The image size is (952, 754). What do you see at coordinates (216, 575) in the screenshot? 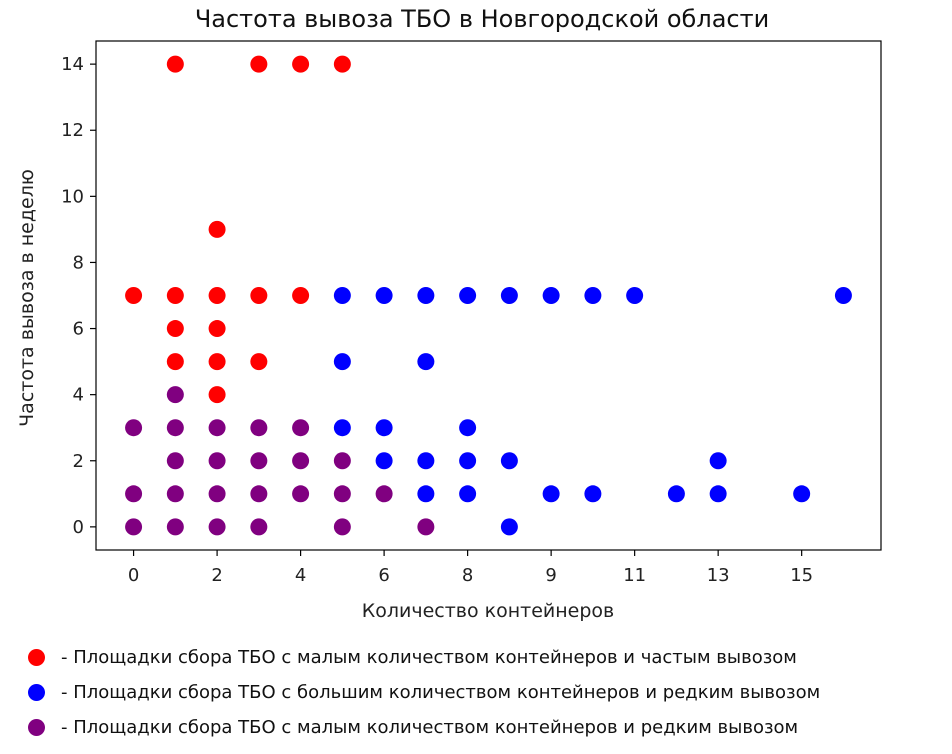
I see `x-tick-label: 2` at bounding box center [216, 575].